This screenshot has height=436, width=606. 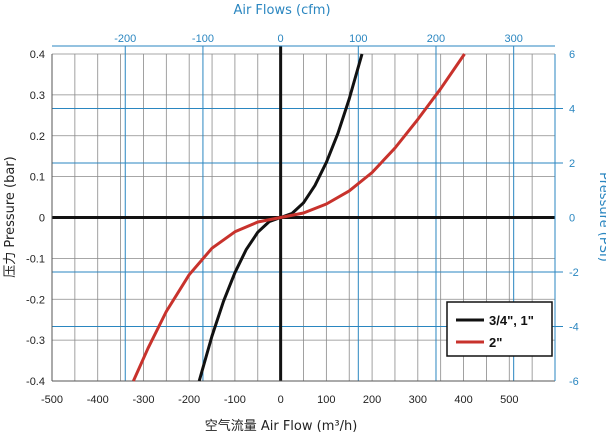 I want to click on x-tick-label: -500, so click(x=52, y=400).